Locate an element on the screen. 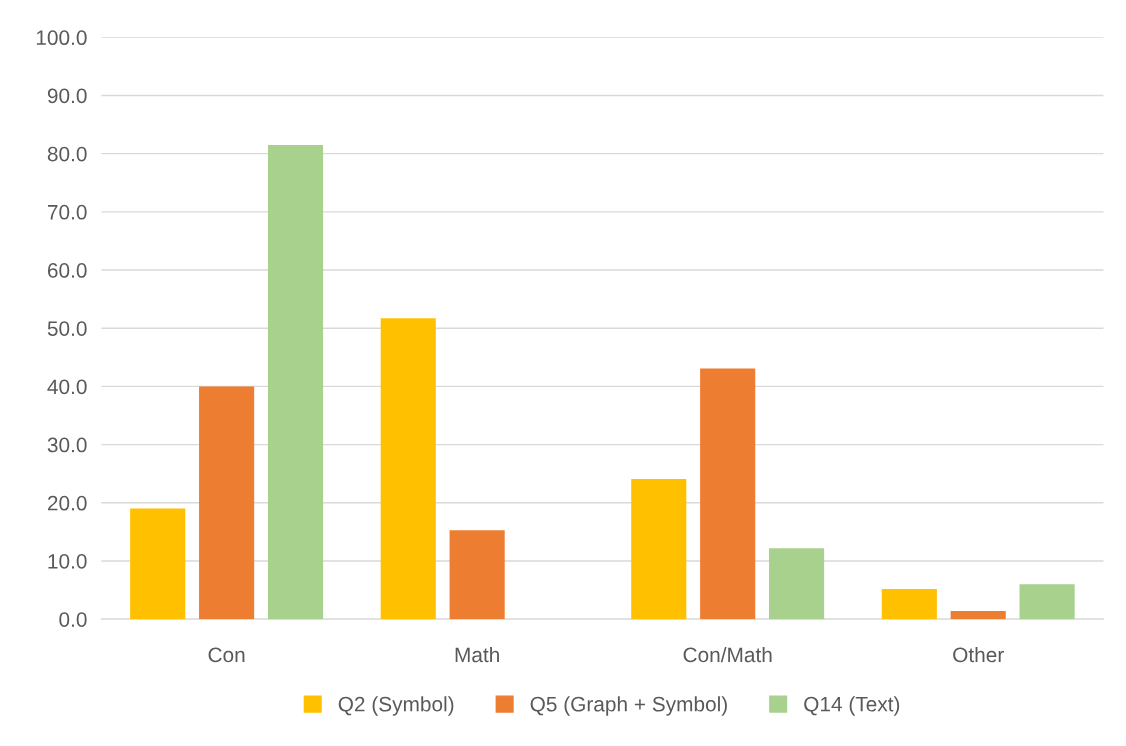 This screenshot has height=746, width=1126. y-tick-label: 30.0 is located at coordinates (67, 445).